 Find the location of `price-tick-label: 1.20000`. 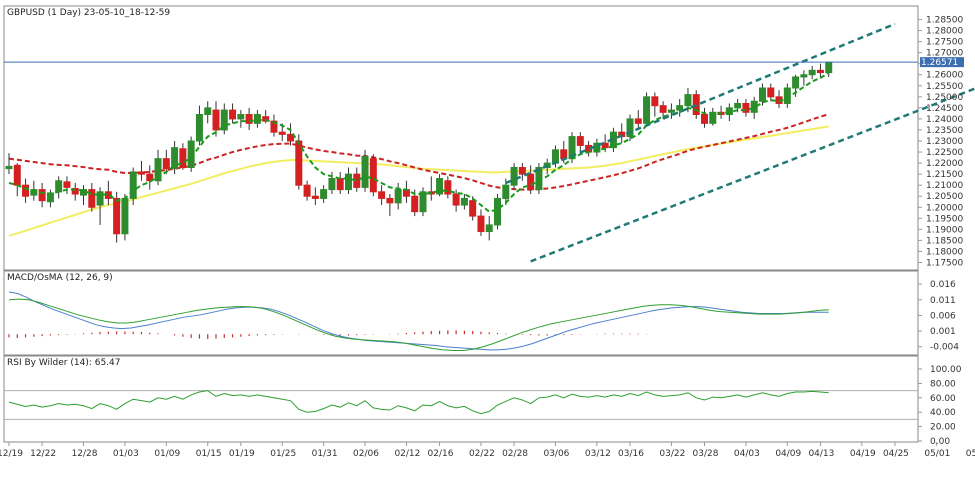

price-tick-label: 1.20000 is located at coordinates (944, 208).